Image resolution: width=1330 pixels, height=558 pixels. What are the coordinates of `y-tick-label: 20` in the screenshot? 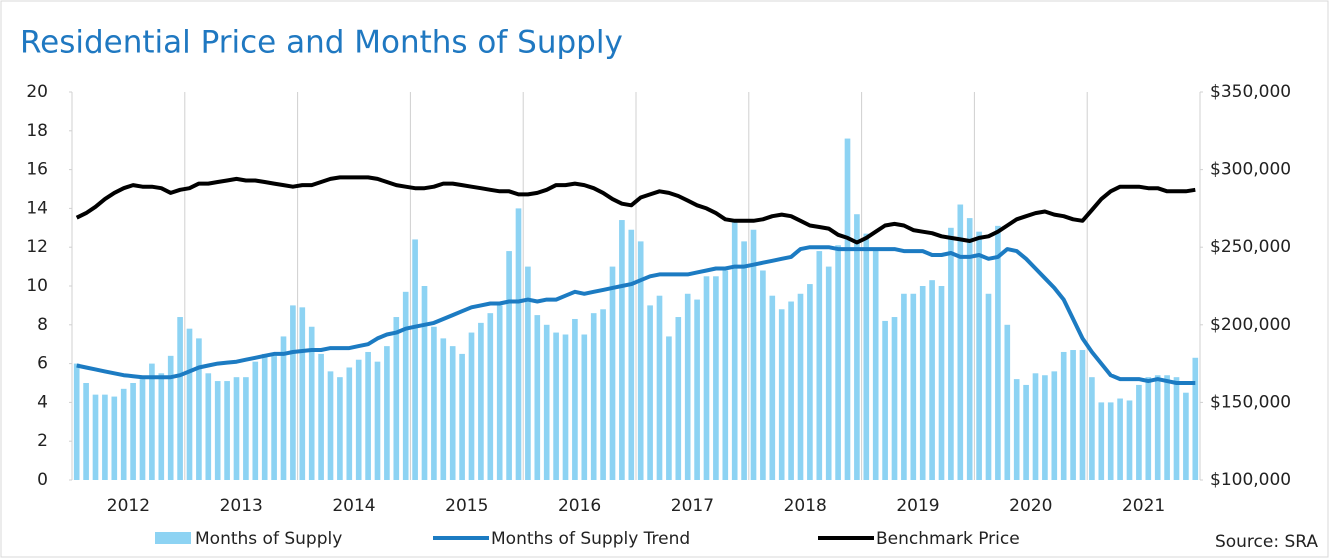 It's located at (37, 92).